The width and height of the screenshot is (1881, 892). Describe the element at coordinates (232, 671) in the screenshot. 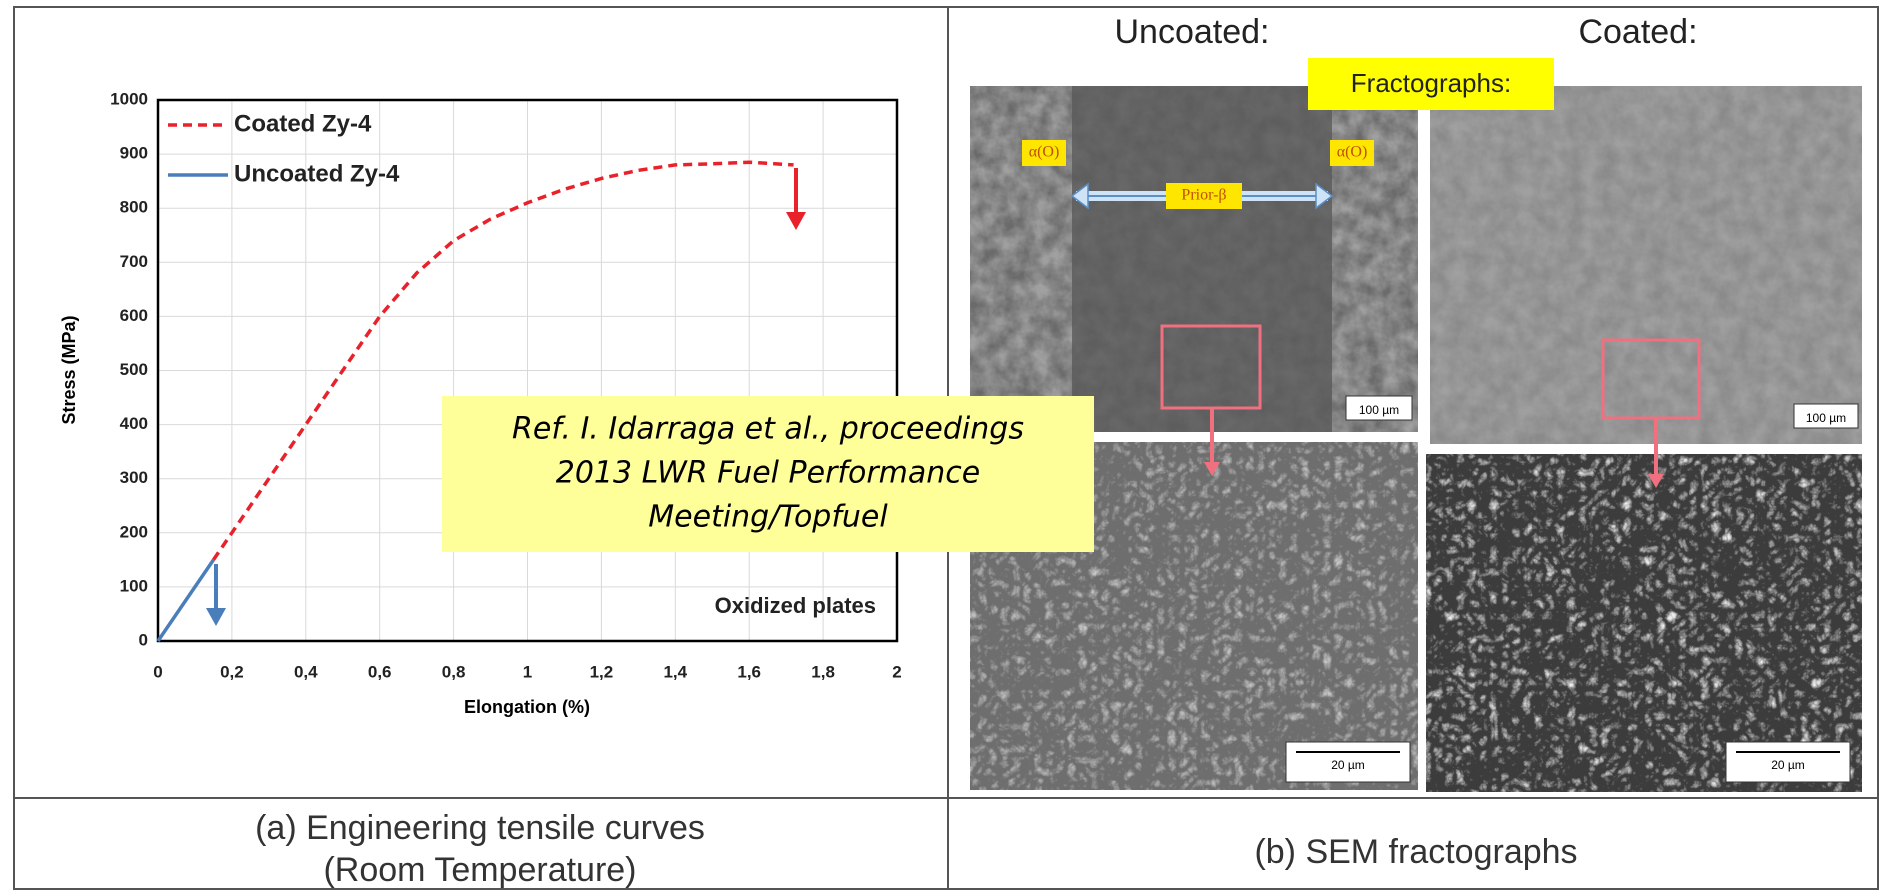

I see `x-tick-label: 0,2` at that location.